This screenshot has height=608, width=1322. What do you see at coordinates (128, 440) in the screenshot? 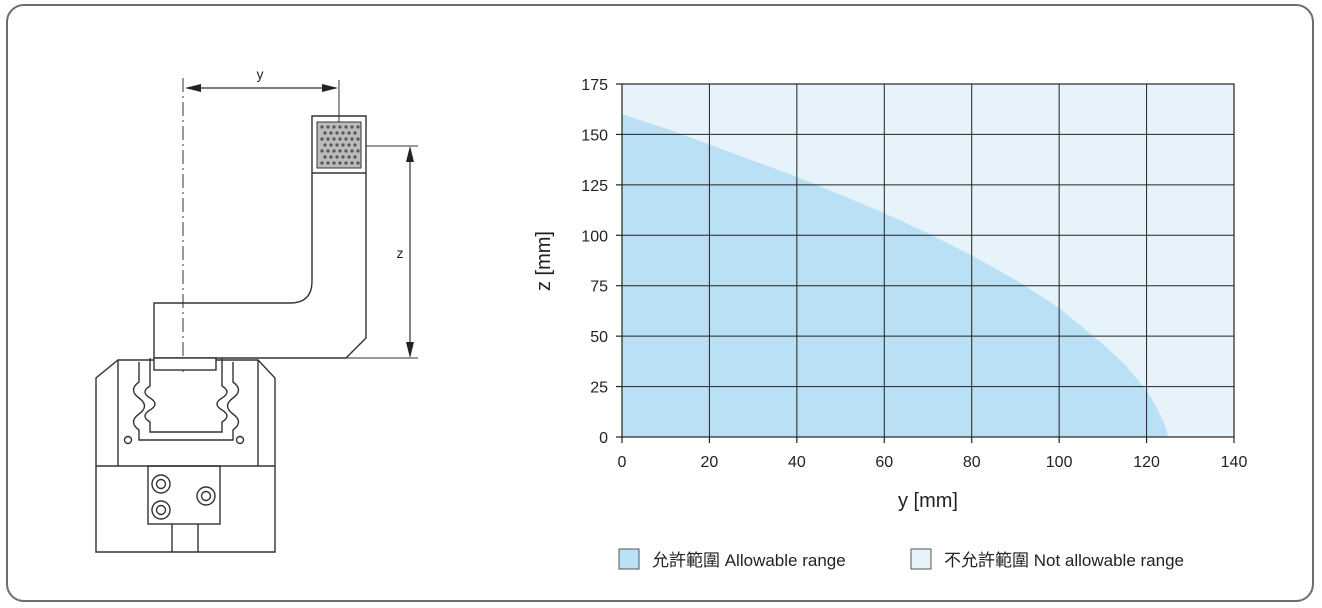
I see `body-hole-left` at bounding box center [128, 440].